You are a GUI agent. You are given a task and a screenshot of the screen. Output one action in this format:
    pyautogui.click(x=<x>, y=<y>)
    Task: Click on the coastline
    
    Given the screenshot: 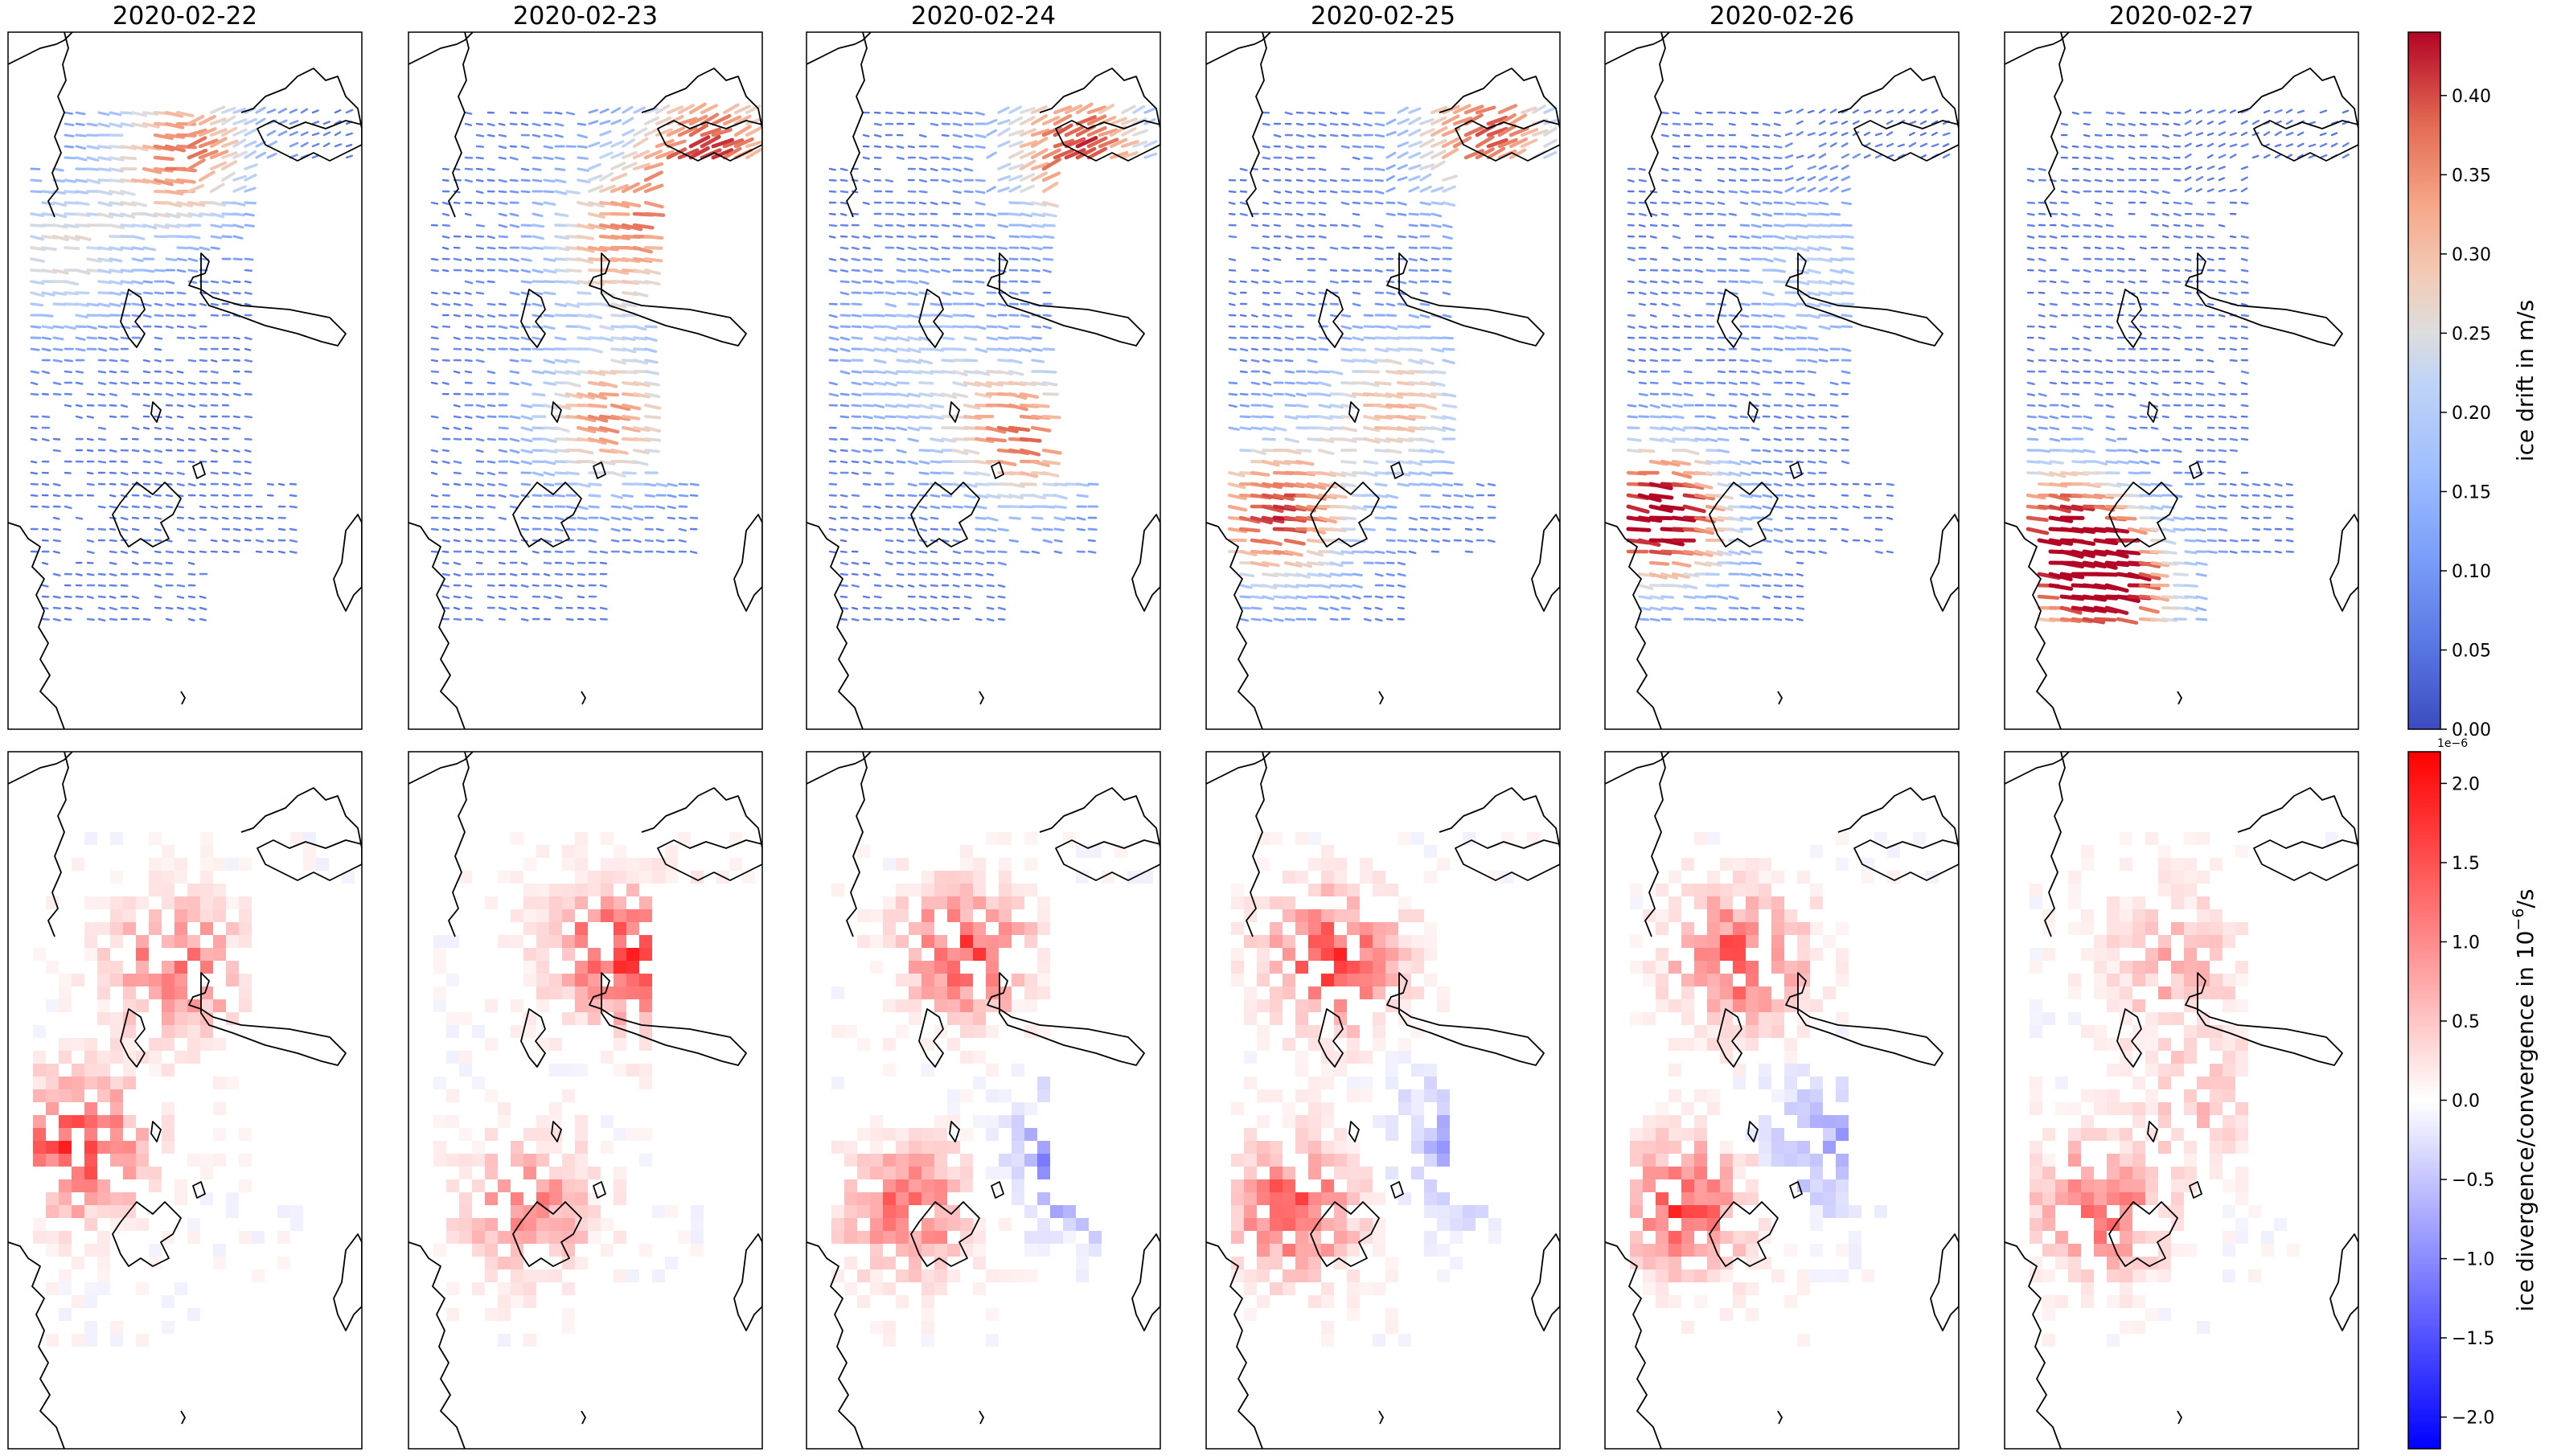 What is the action you would take?
    pyautogui.click(x=199, y=470)
    